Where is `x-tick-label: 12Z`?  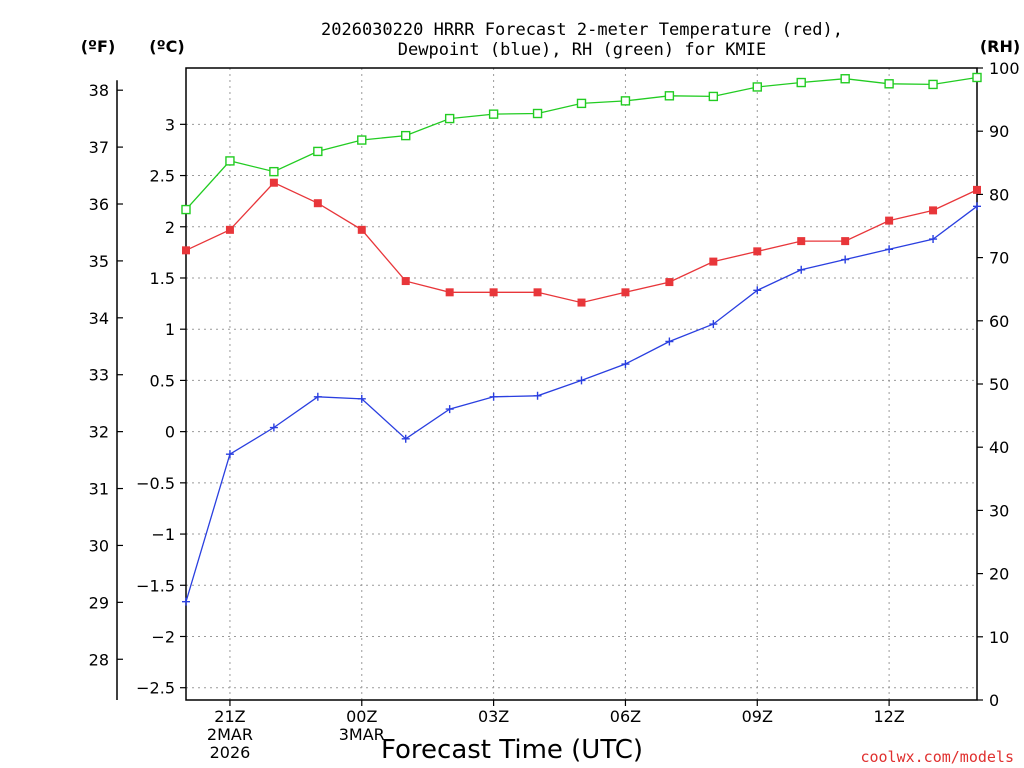
x-tick-label: 12Z is located at coordinates (888, 716).